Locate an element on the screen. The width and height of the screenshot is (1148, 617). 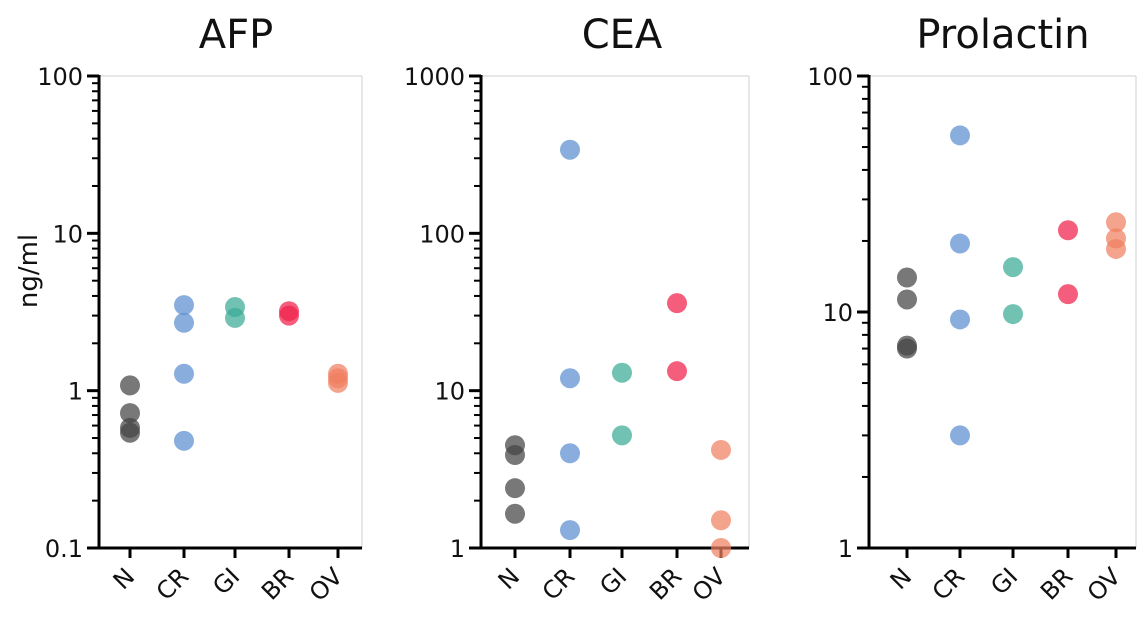
afp-x-tick-label-br: BR is located at coordinates (277, 583).